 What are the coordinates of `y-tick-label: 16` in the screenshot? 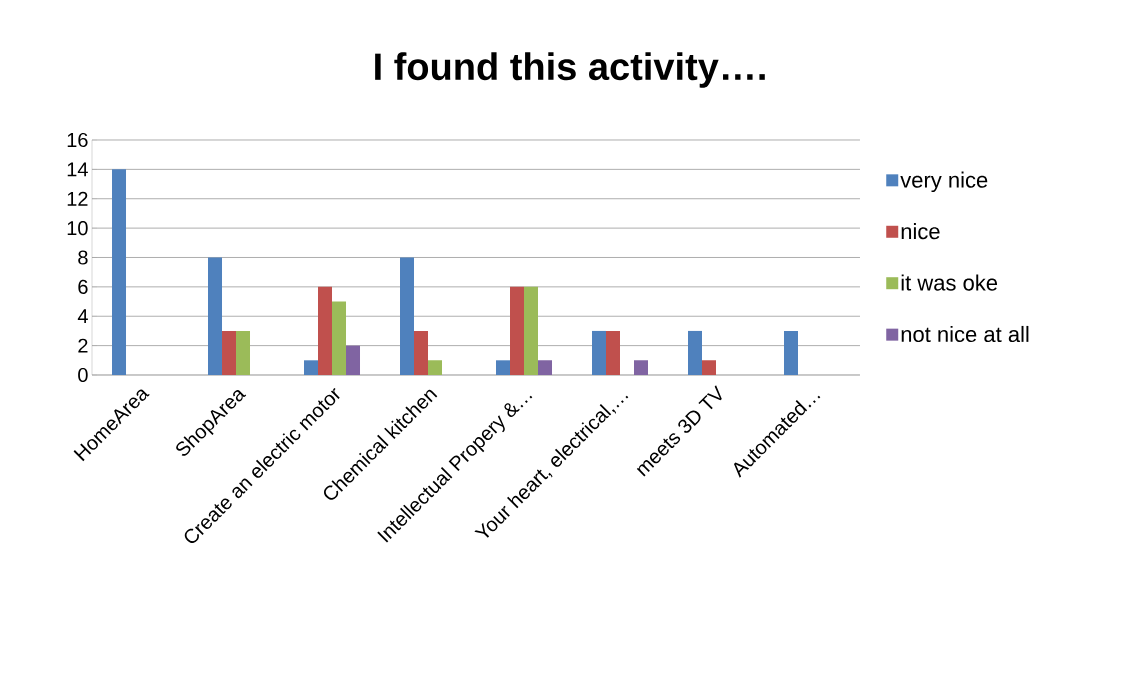 It's located at (77, 140).